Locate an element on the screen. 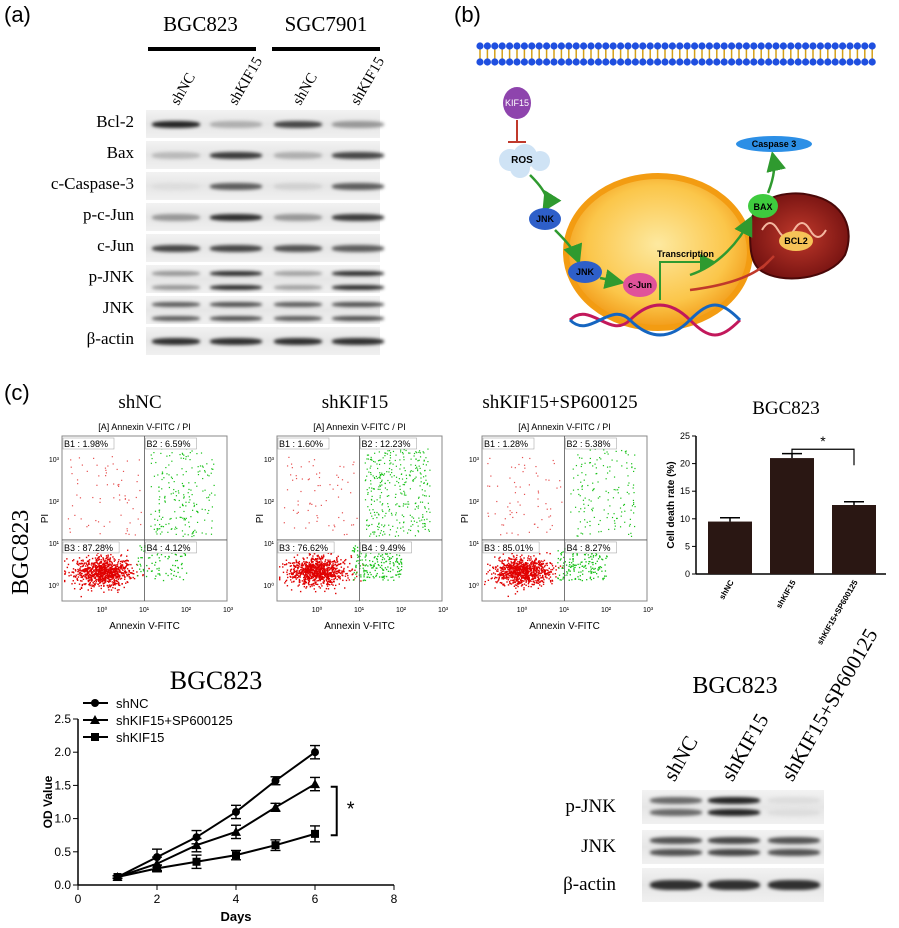 The image size is (899, 928). bar-ytick-label: 10 is located at coordinates (685, 519).